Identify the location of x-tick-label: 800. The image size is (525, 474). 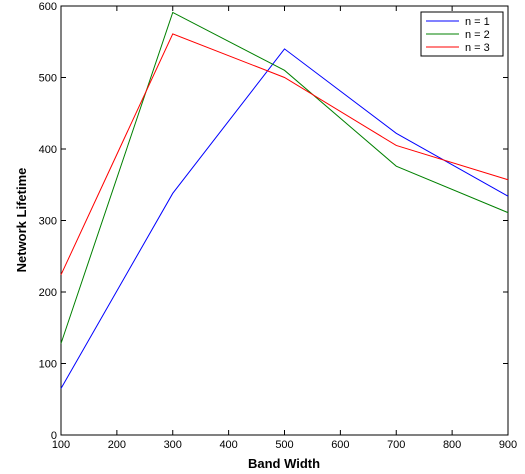
(452, 445).